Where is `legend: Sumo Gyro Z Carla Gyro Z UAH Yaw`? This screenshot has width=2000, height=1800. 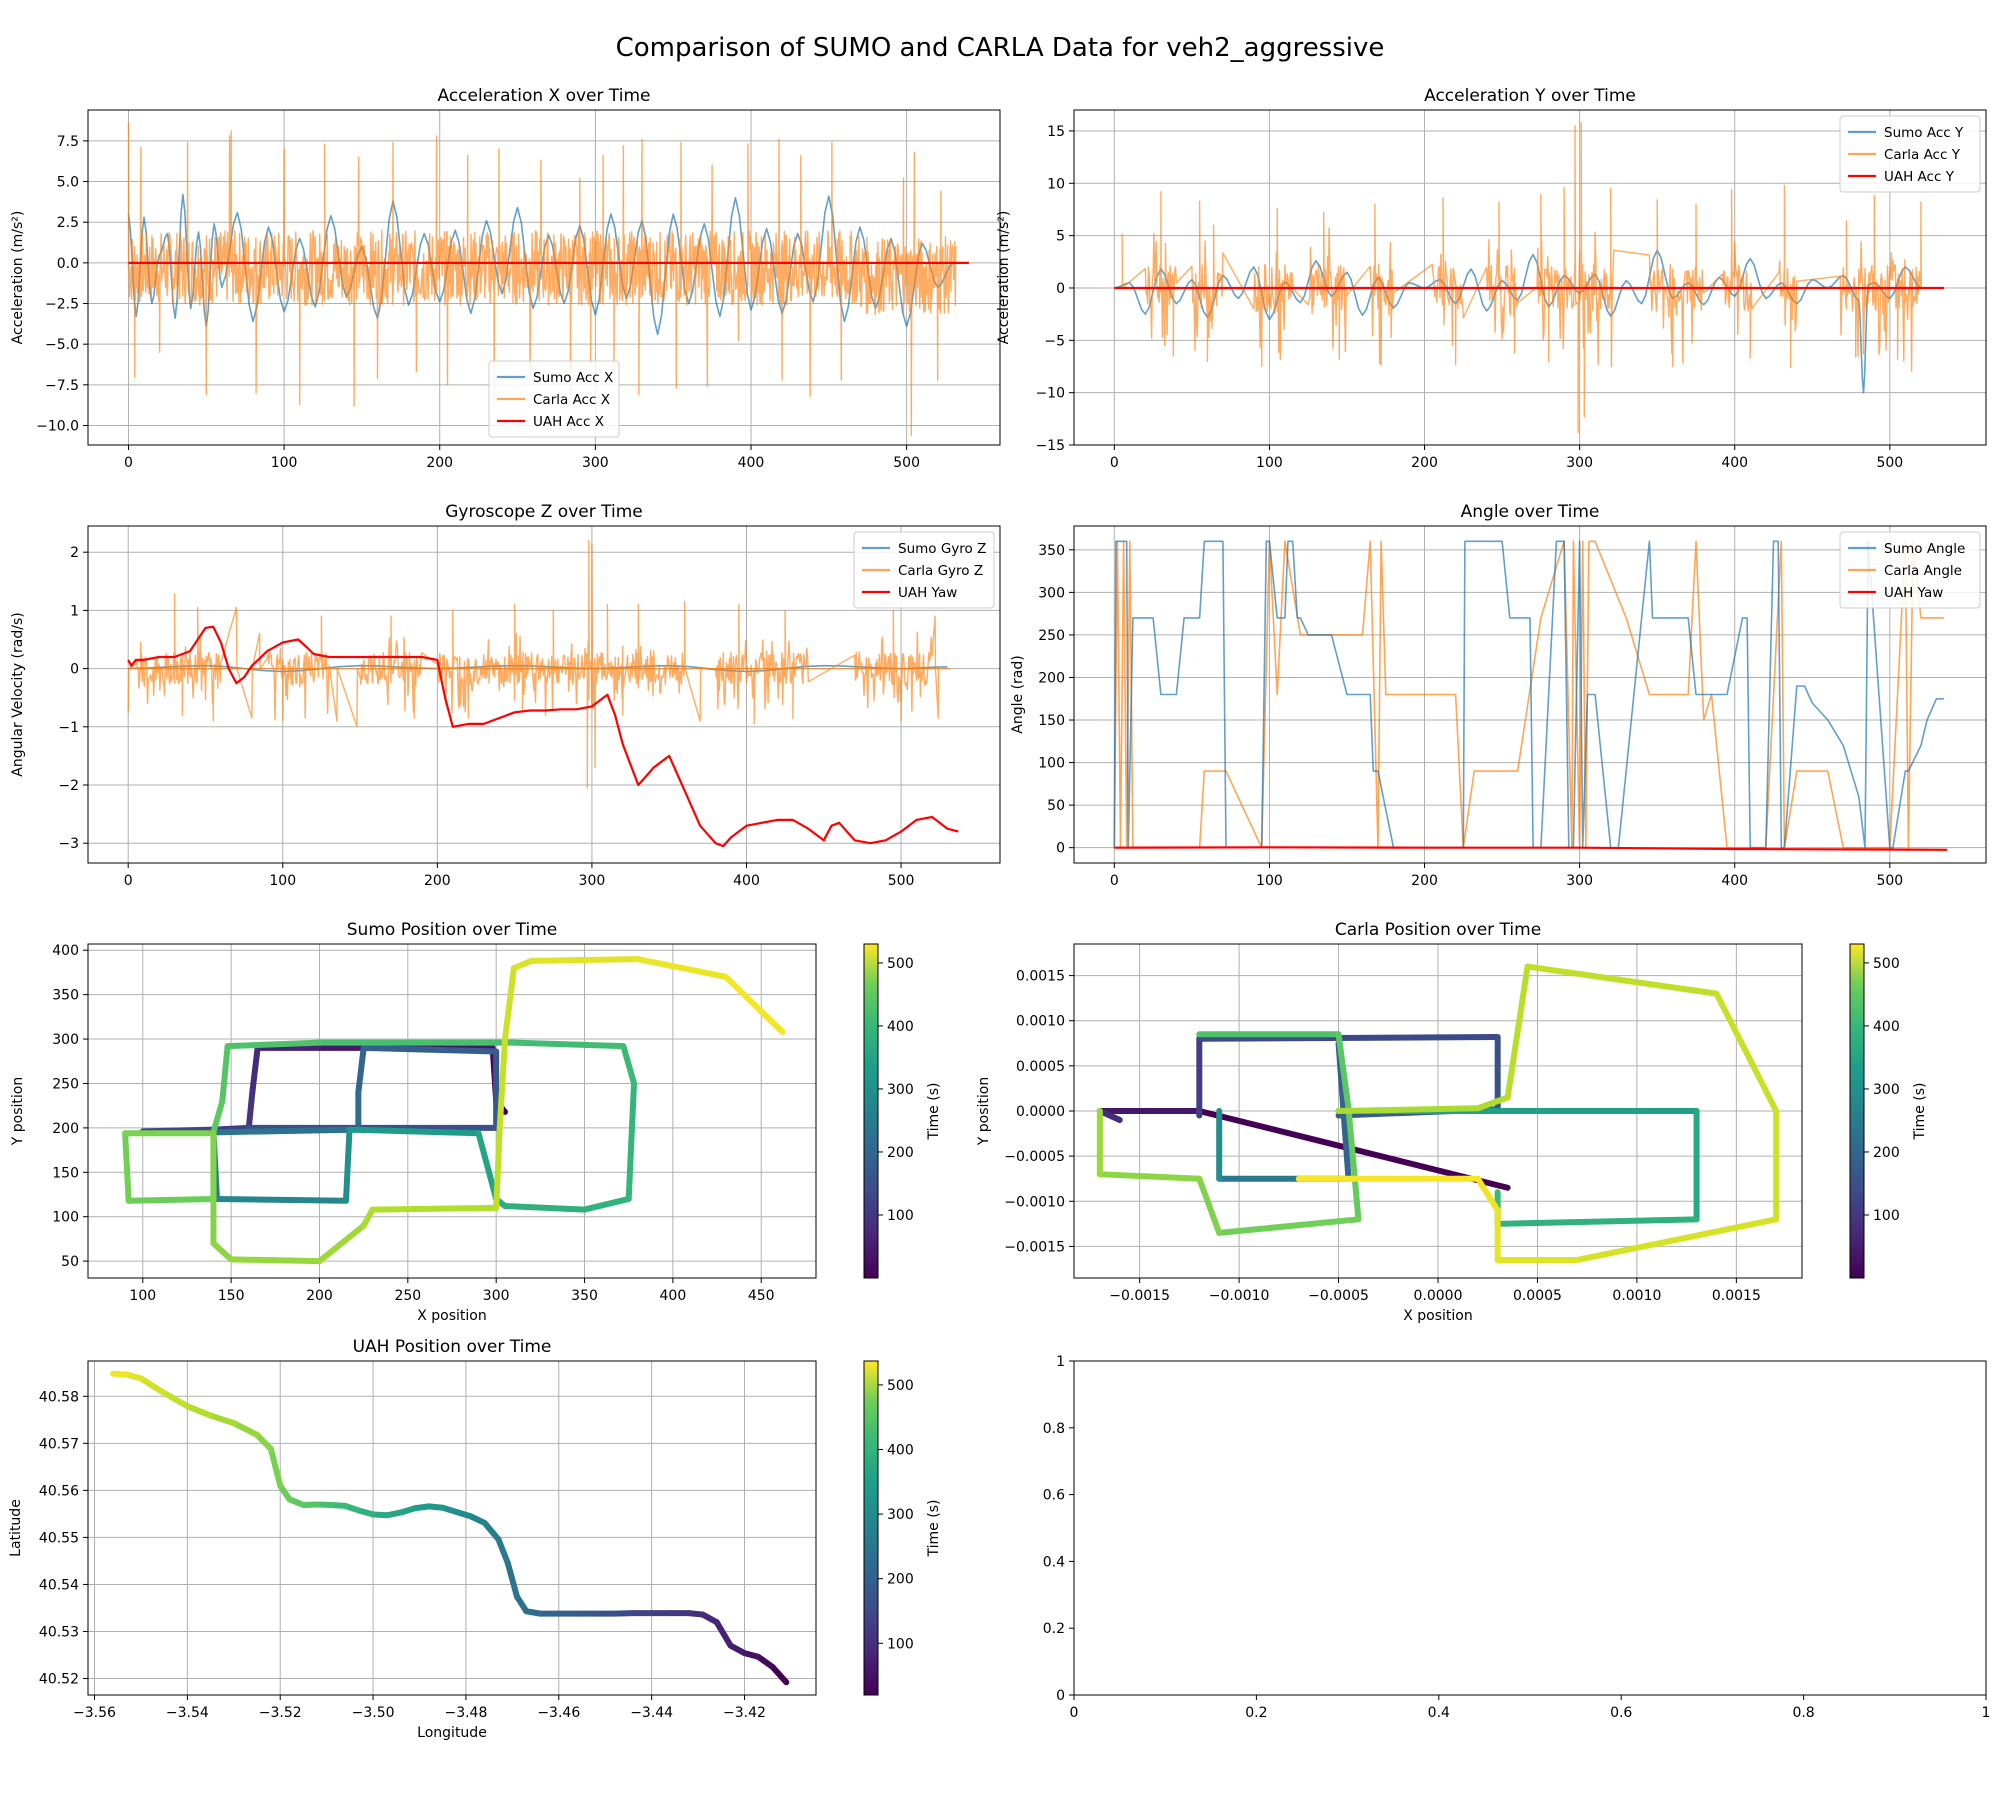
legend: Sumo Gyro Z Carla Gyro Z UAH Yaw is located at coordinates (924, 570).